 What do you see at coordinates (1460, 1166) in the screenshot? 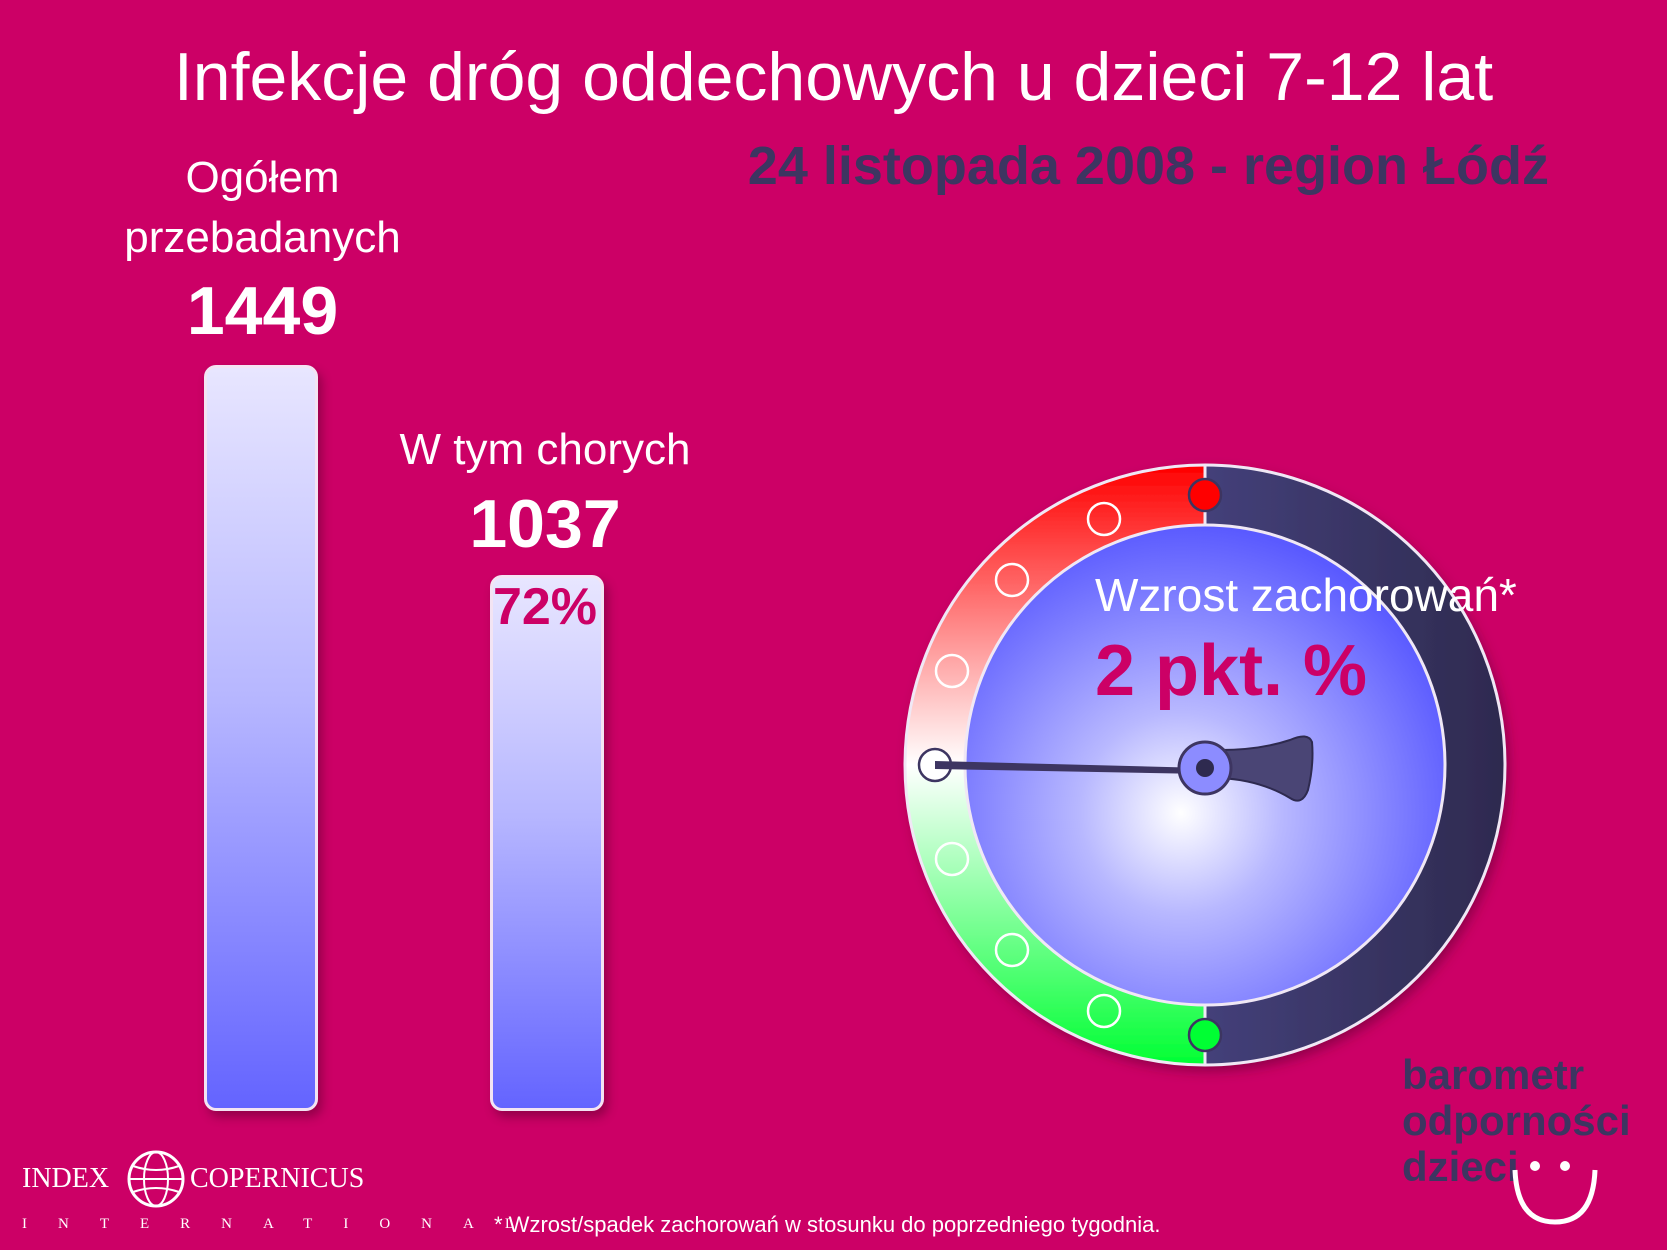
I see `brand-line3: dzieci` at bounding box center [1460, 1166].